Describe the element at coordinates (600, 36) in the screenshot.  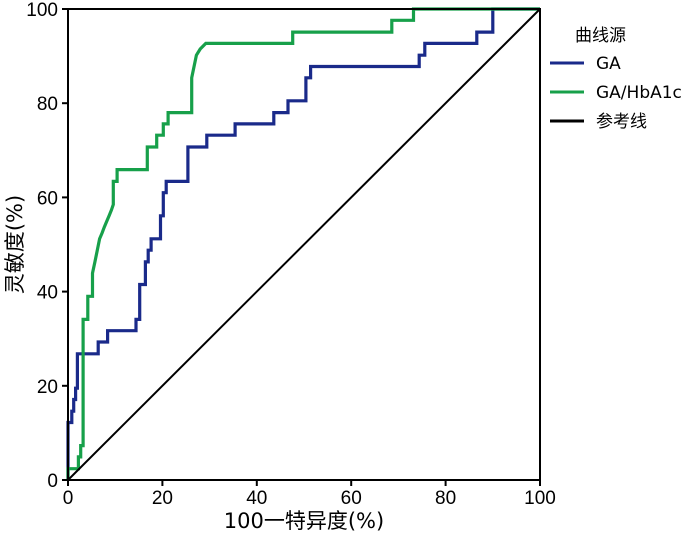
I see `legend-title: 曲线源` at that location.